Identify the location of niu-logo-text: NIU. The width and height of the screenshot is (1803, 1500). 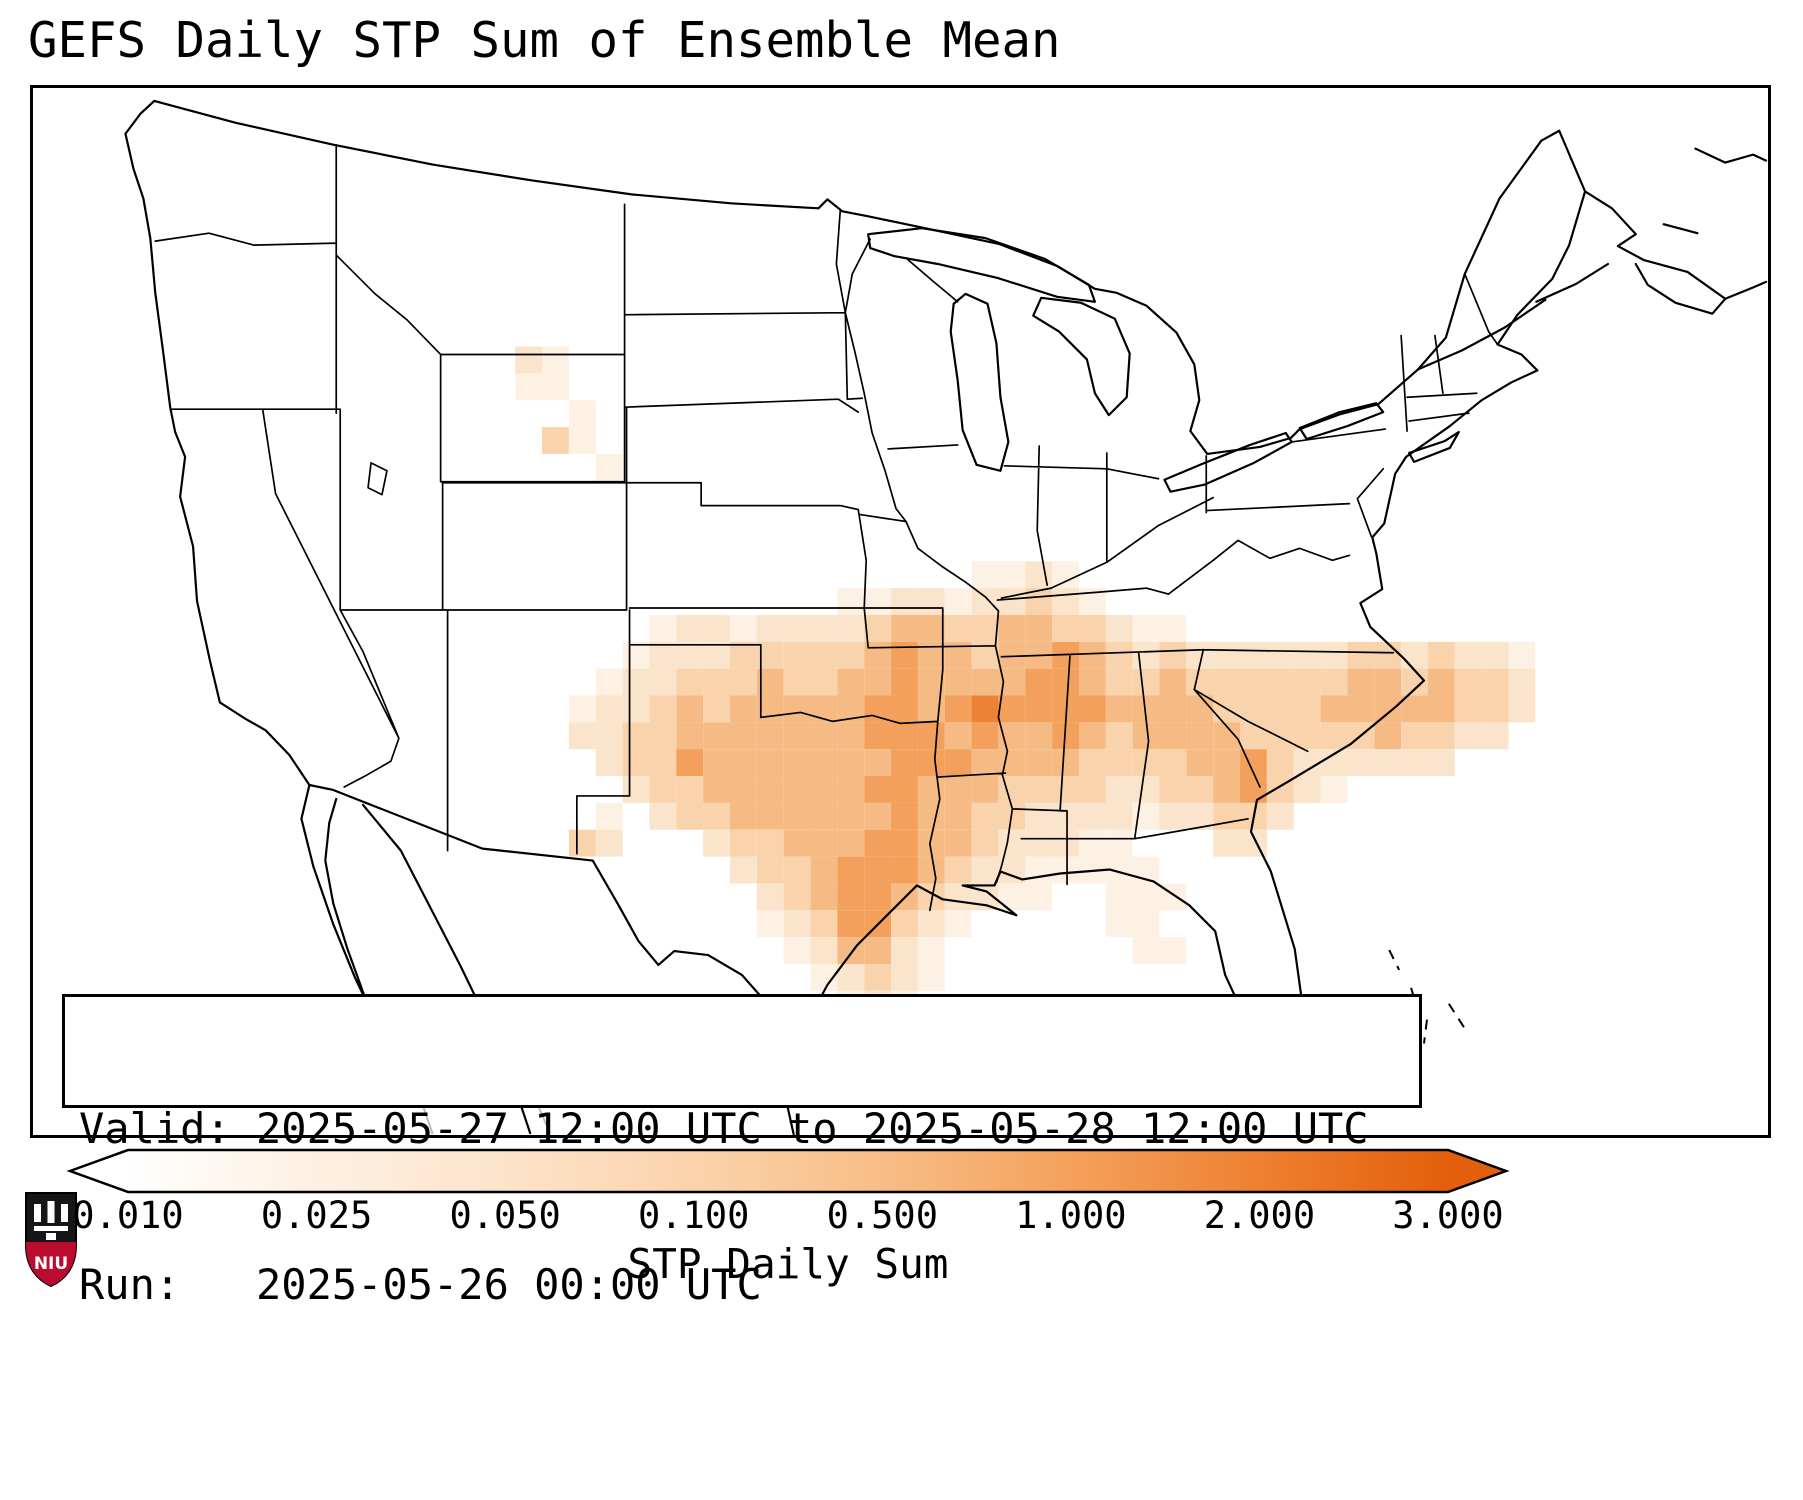
(51, 1264).